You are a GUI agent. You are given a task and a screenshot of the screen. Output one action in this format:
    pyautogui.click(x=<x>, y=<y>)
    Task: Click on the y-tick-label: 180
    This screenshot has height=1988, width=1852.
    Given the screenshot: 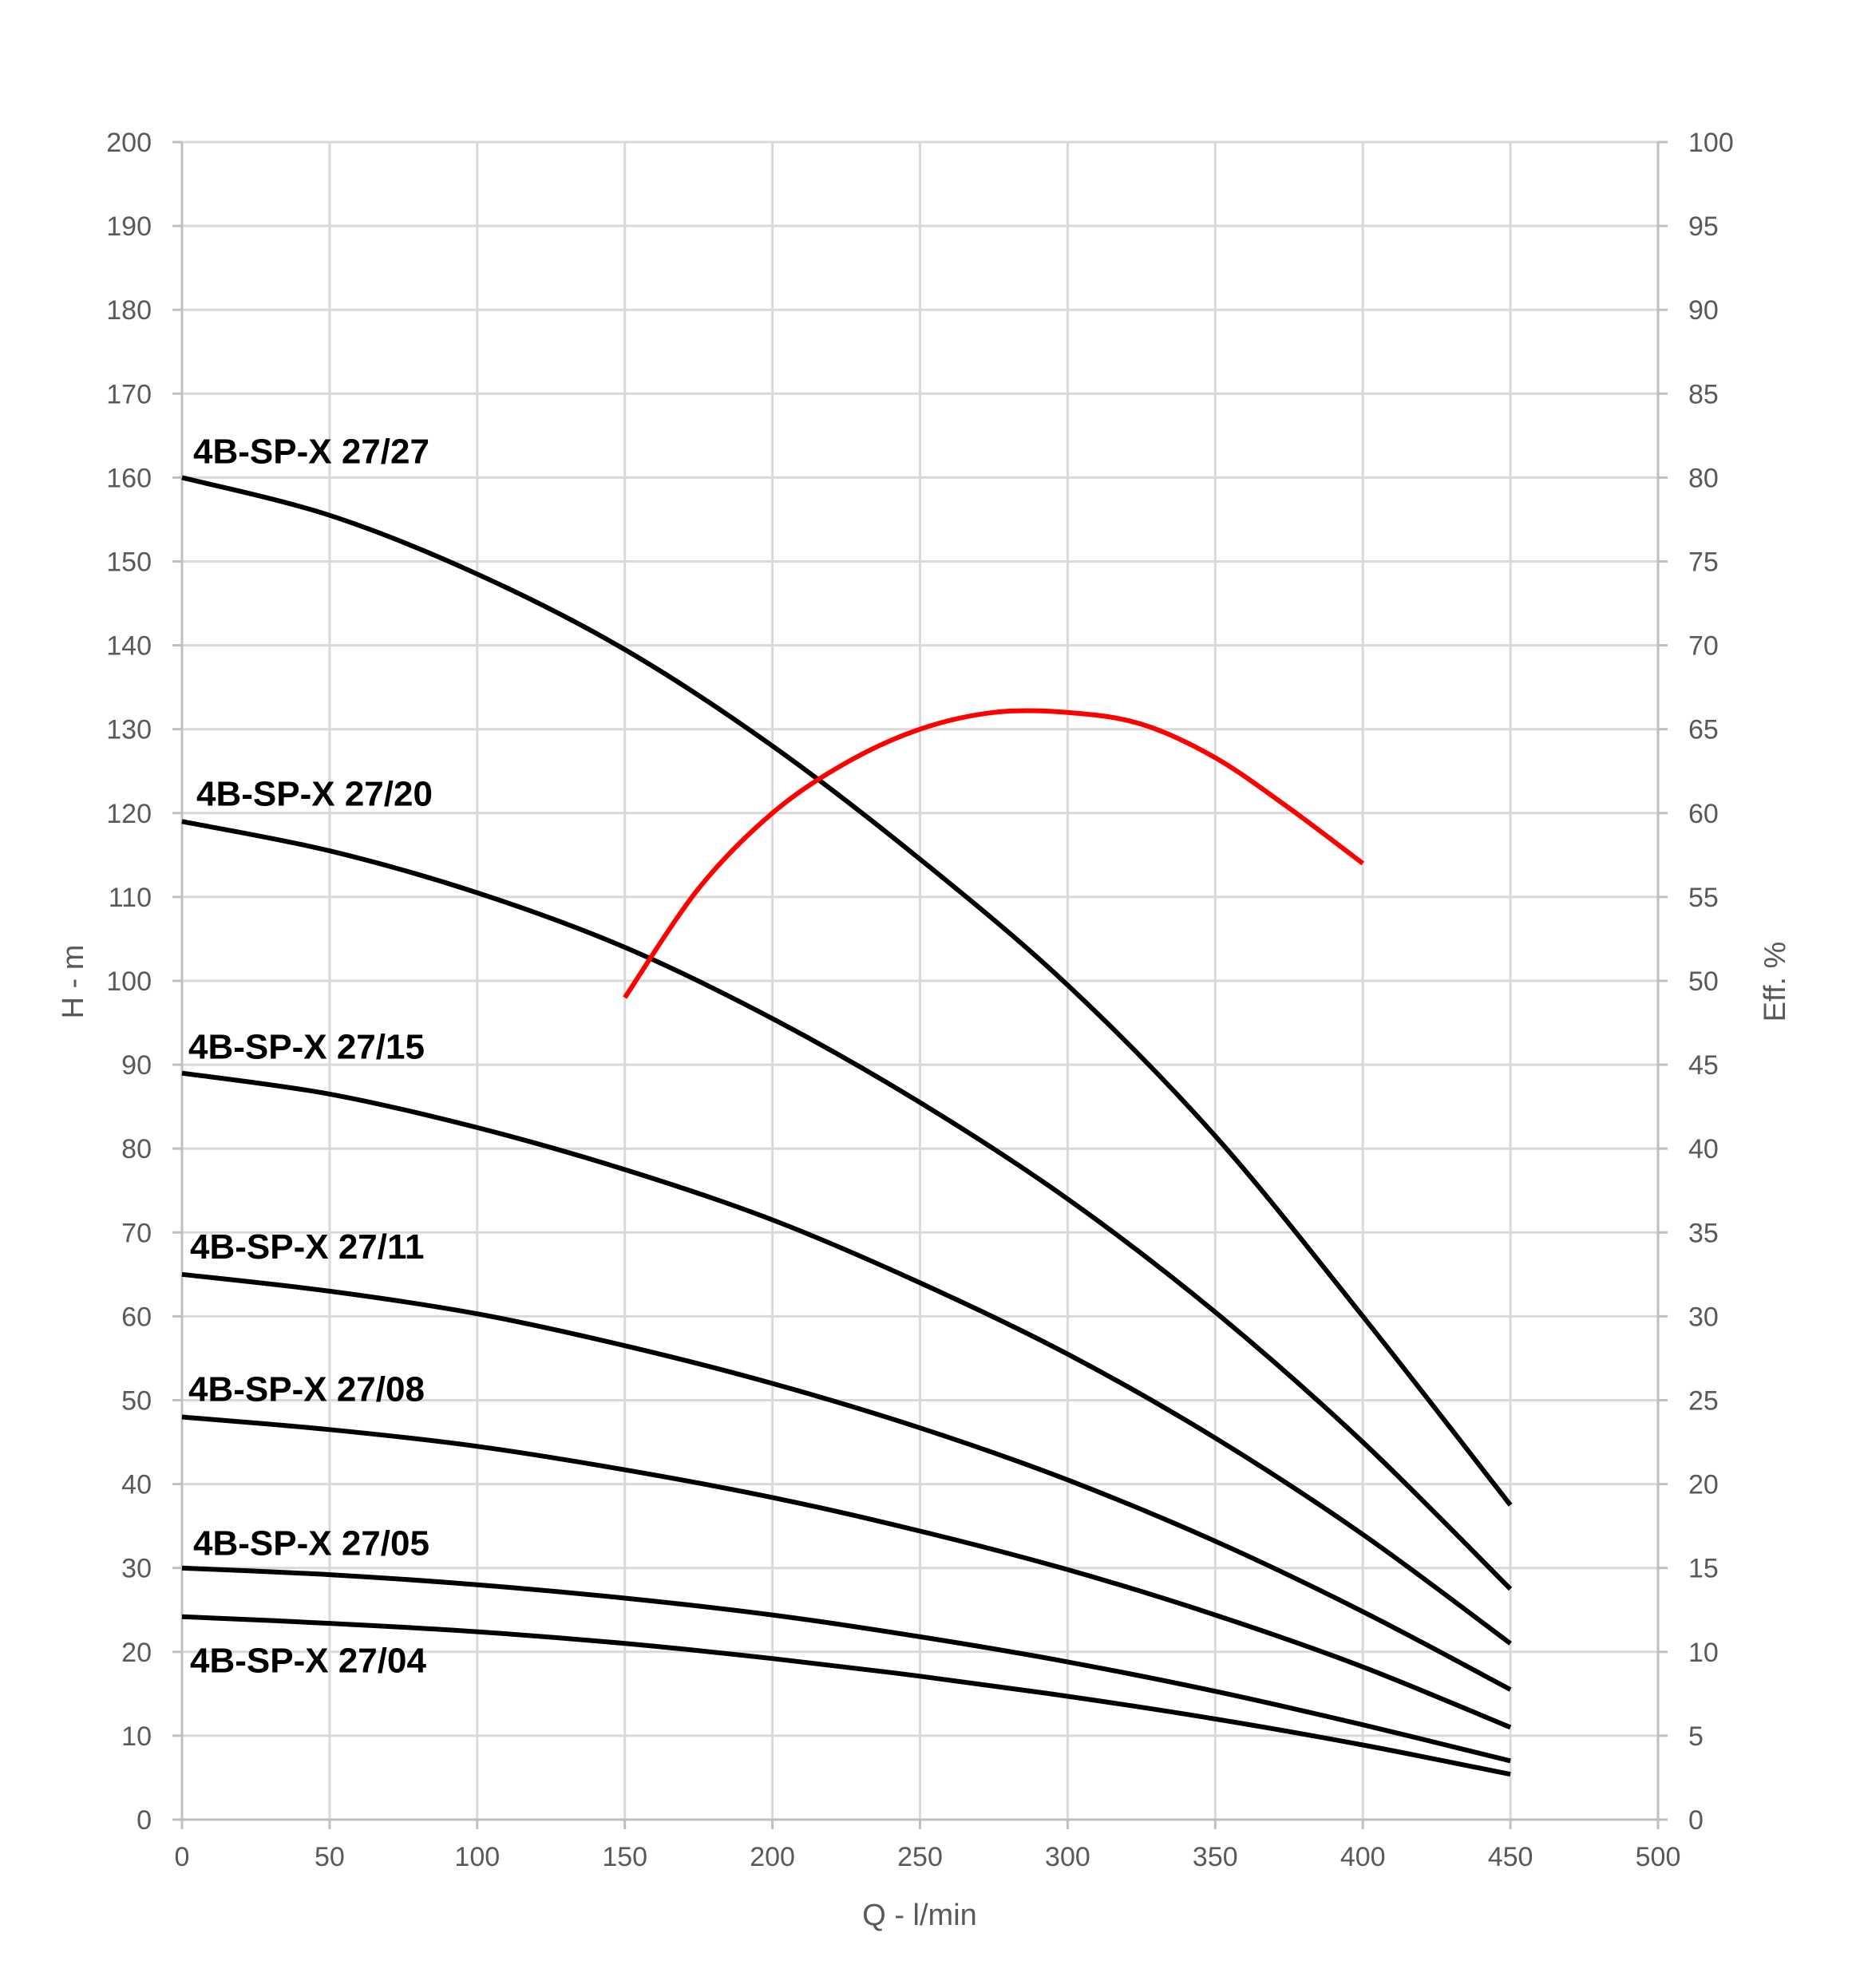 What is the action you would take?
    pyautogui.click(x=129, y=310)
    